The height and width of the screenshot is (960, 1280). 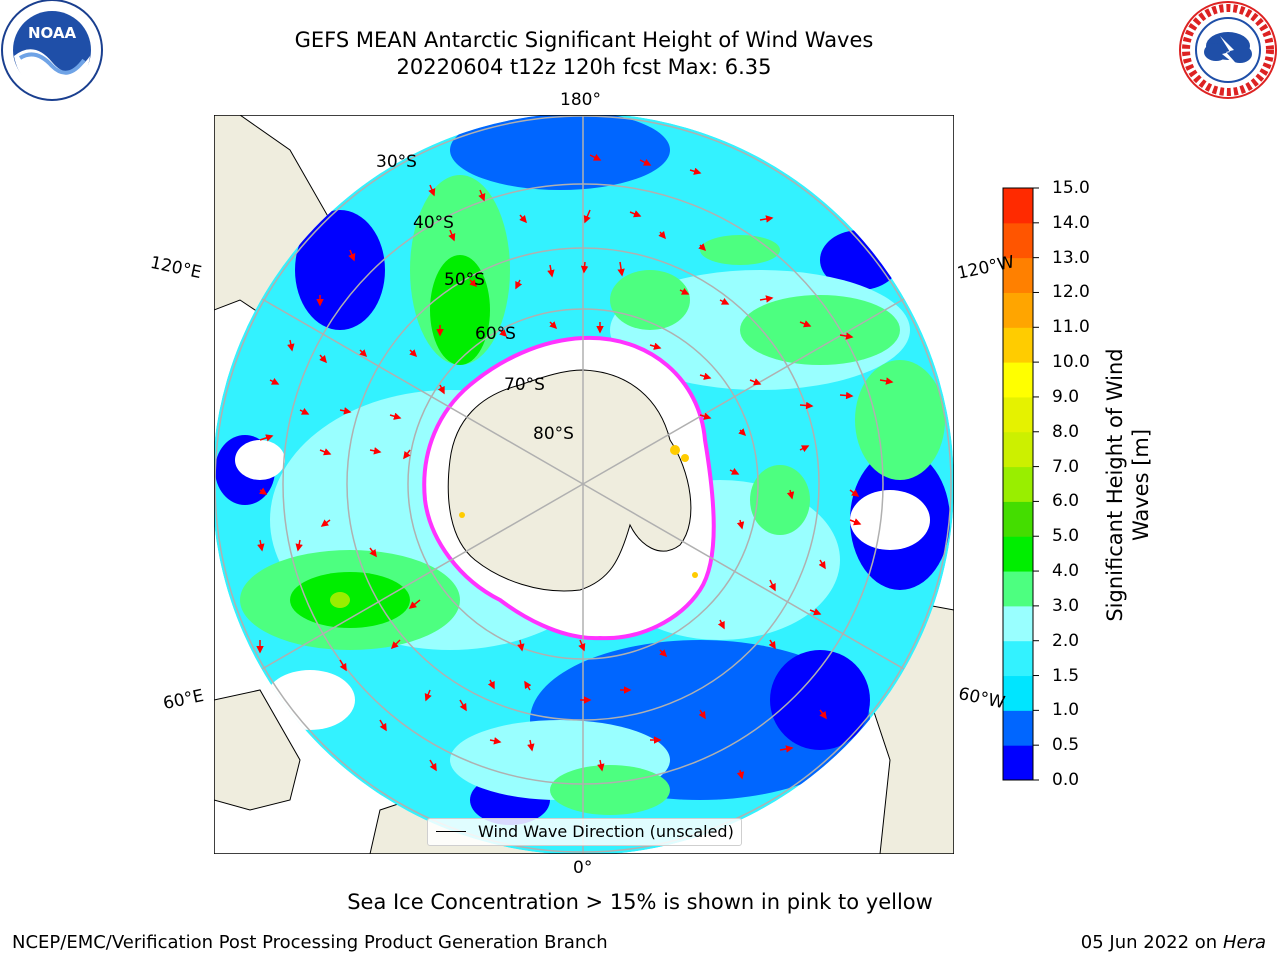 I want to click on colorbar-tick-label: 5.0, so click(x=1066, y=536).